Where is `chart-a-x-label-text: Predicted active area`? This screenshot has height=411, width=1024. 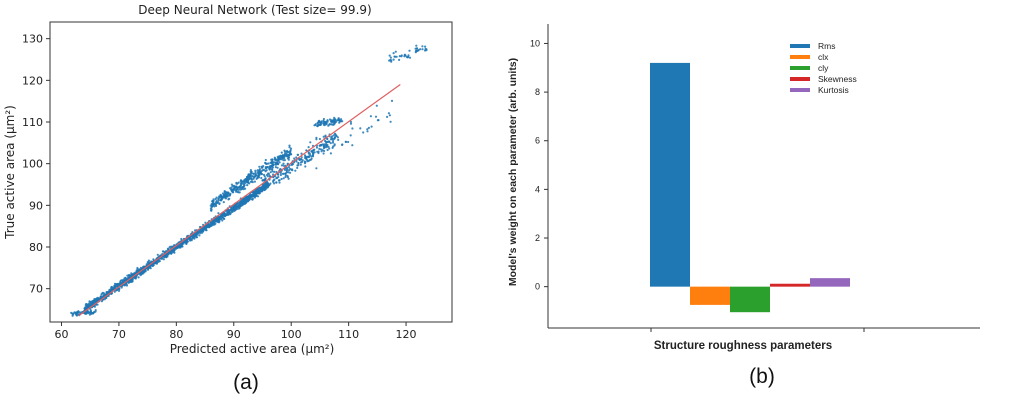 chart-a-x-label-text: Predicted active area is located at coordinates (233, 349).